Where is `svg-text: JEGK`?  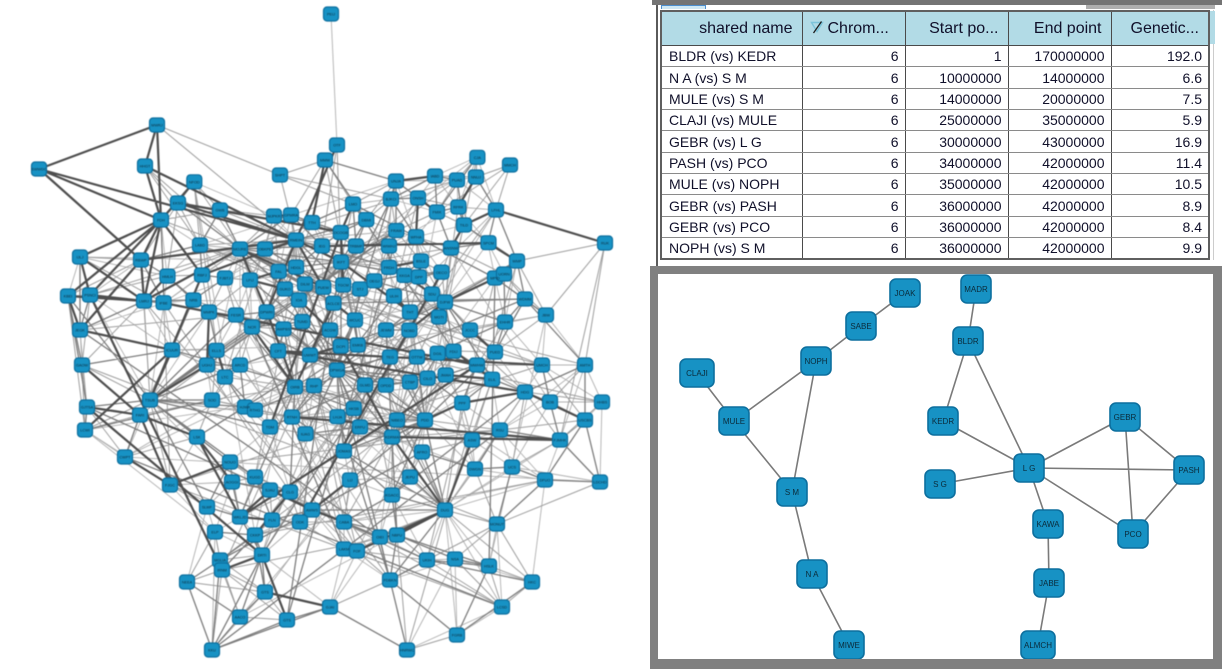 svg-text: JEGK is located at coordinates (80, 331).